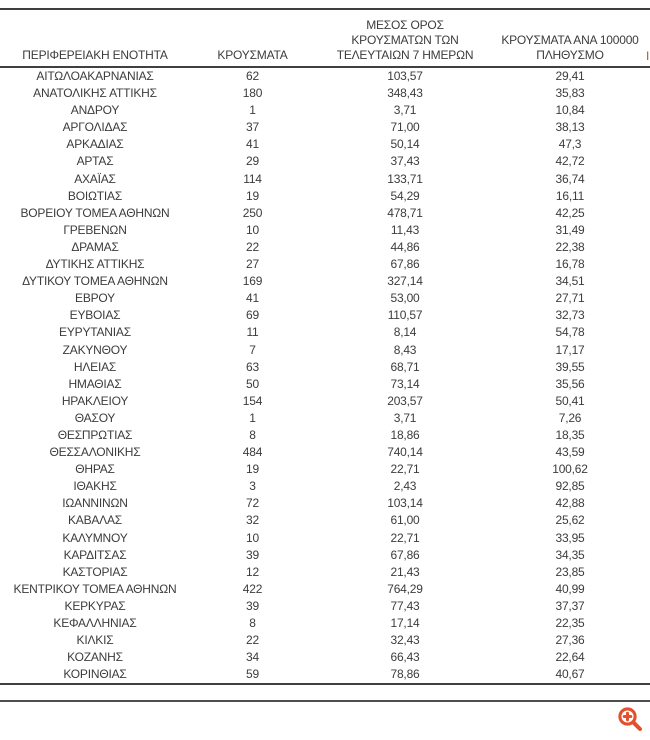 This screenshot has width=650, height=740. Describe the element at coordinates (325, 213) in the screenshot. I see `table-row: ΒΟΡΕΙΟΥ ΤΟΜΕΑ ΑΘΗΝΩΝ 250 478,71 42,25` at that location.